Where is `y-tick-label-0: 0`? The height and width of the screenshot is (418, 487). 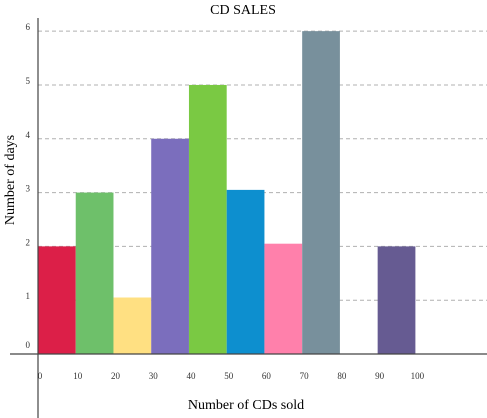 y-tick-label-0: 0 is located at coordinates (28, 345).